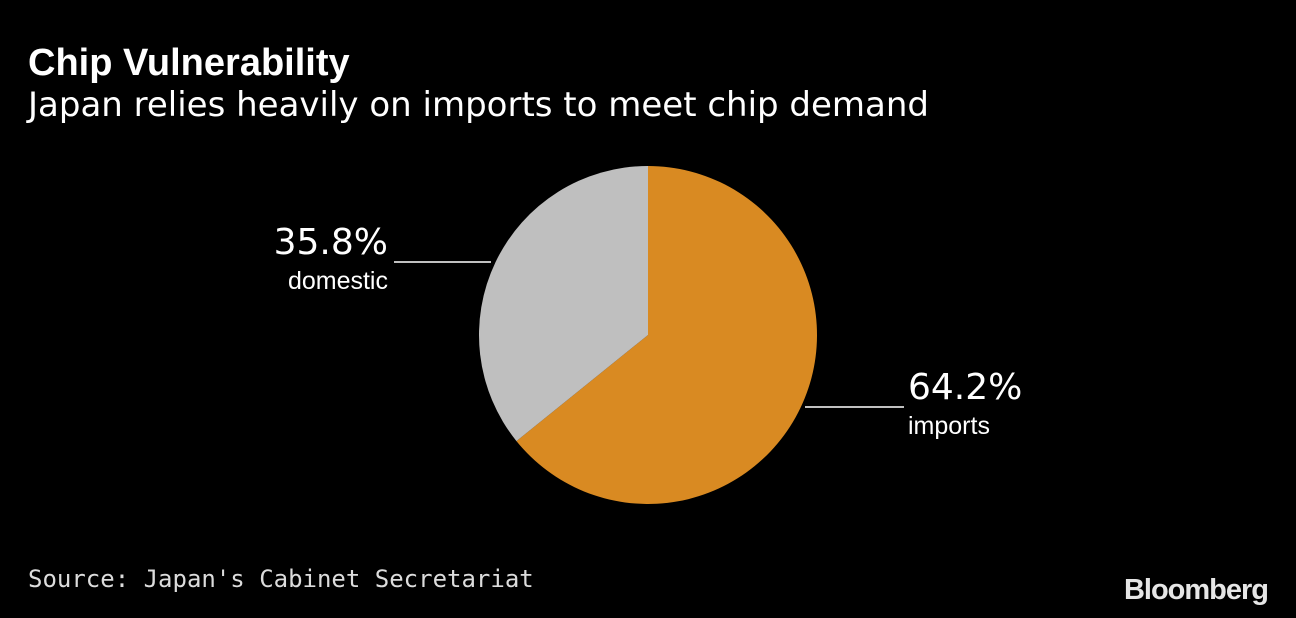 The height and width of the screenshot is (618, 1296). Describe the element at coordinates (666, 335) in the screenshot. I see `pie-slice-imports` at that location.